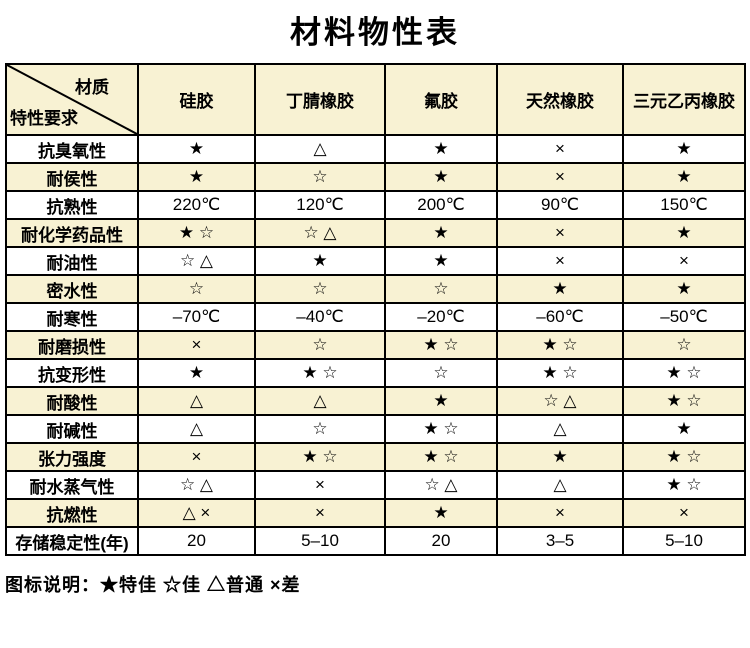 This screenshot has width=750, height=648. I want to click on property-label-cell: 耐寒性, so click(72, 317).